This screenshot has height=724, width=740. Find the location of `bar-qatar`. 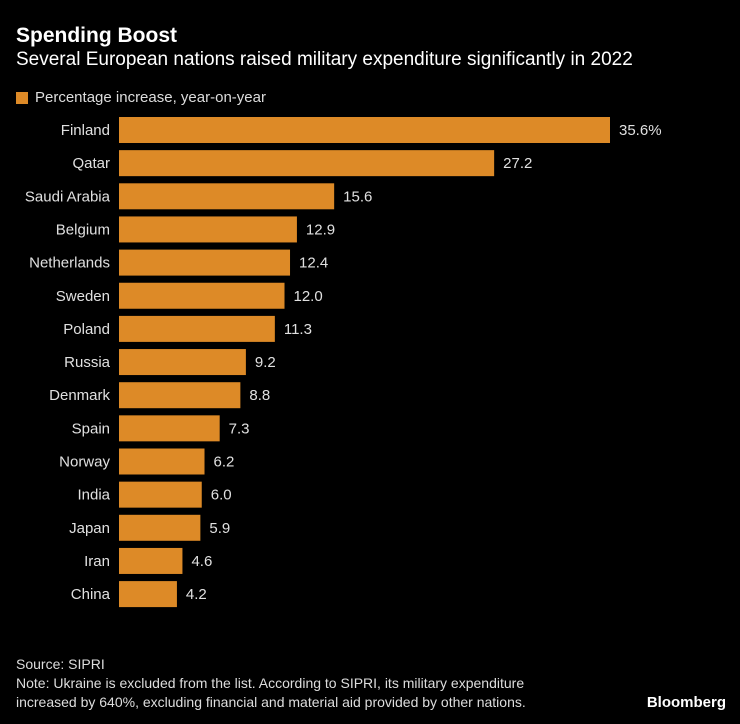

bar-qatar is located at coordinates (307, 163).